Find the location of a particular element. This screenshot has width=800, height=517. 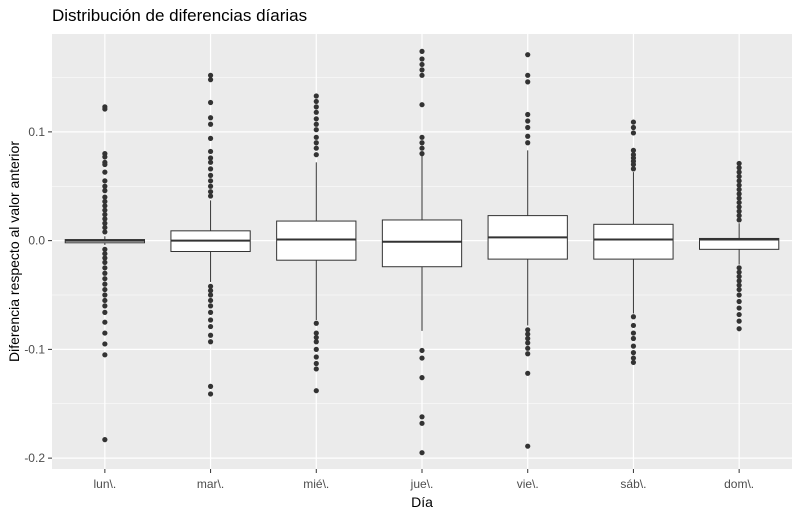

x-tick-label: jue\. is located at coordinates (422, 484).